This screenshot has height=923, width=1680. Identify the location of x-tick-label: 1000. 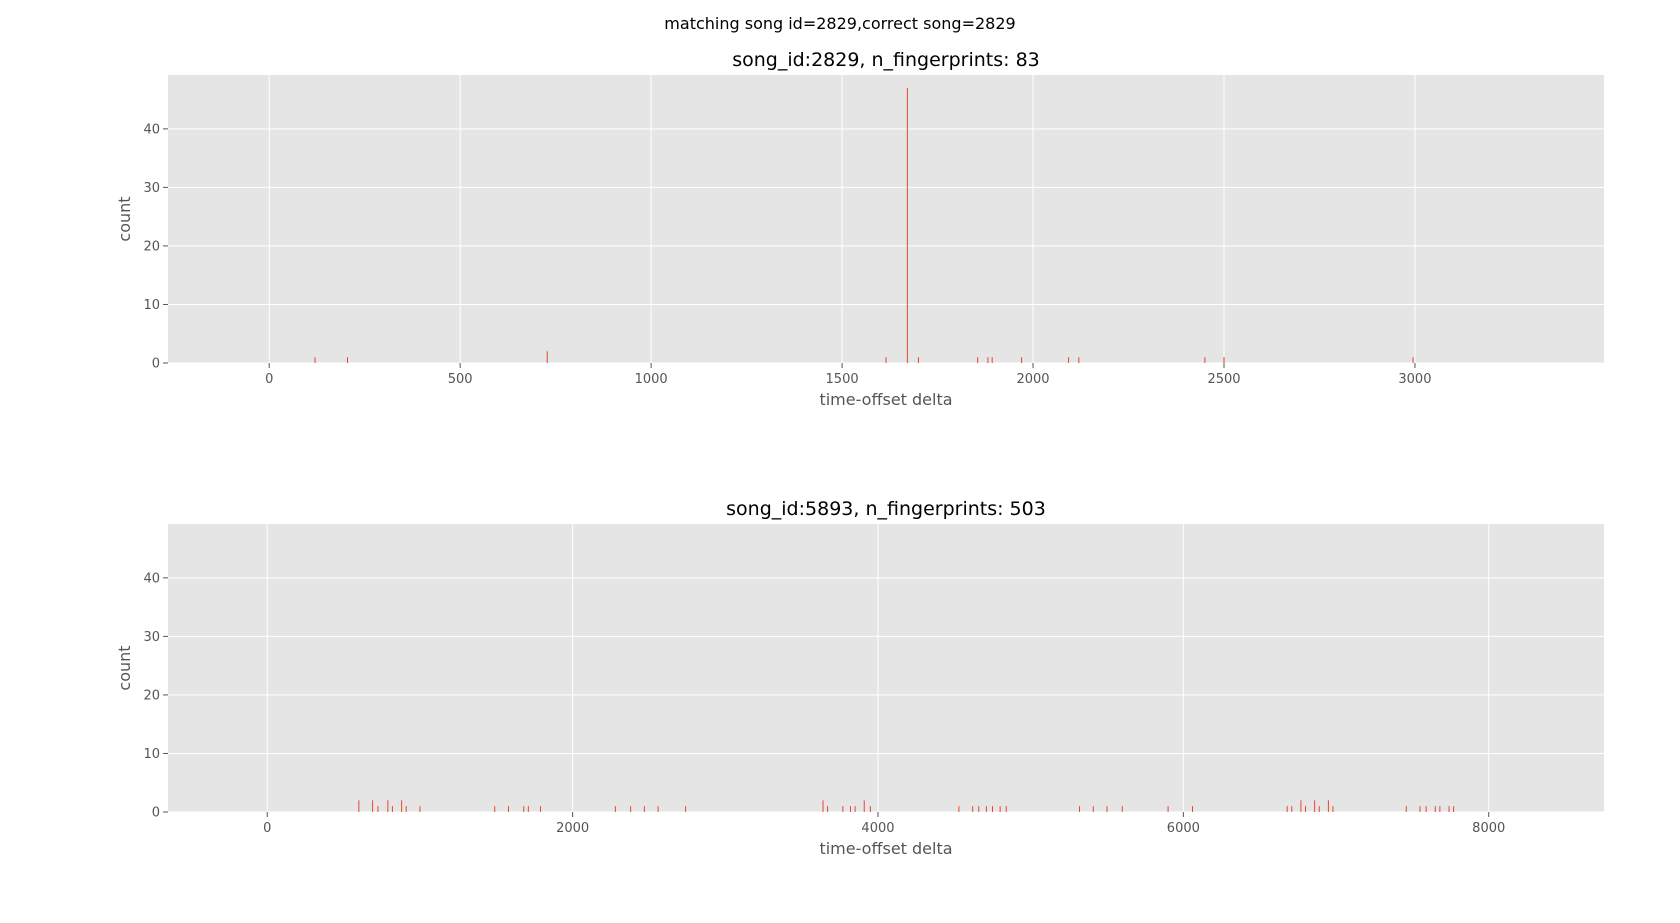
(651, 379).